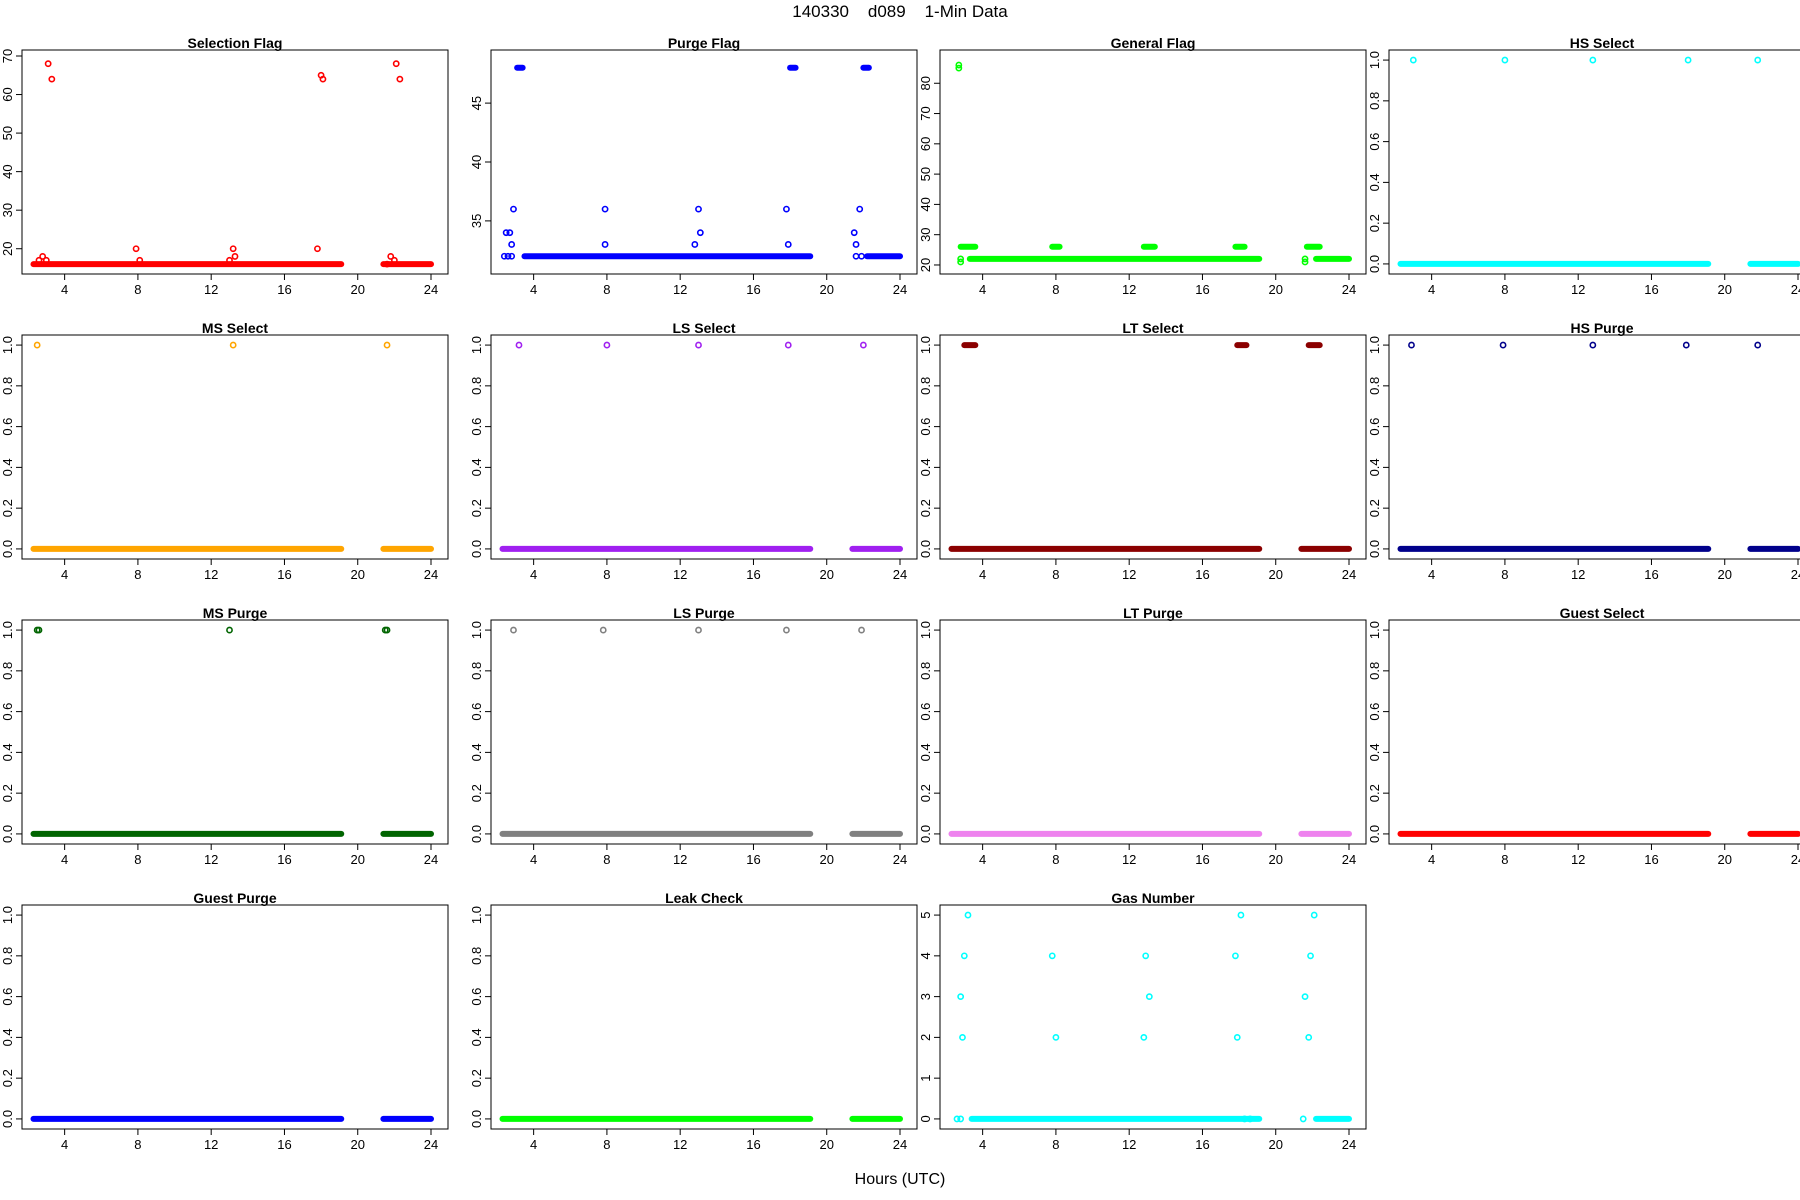 This screenshot has height=1200, width=1800. I want to click on panel-title: General Flag, so click(1153, 43).